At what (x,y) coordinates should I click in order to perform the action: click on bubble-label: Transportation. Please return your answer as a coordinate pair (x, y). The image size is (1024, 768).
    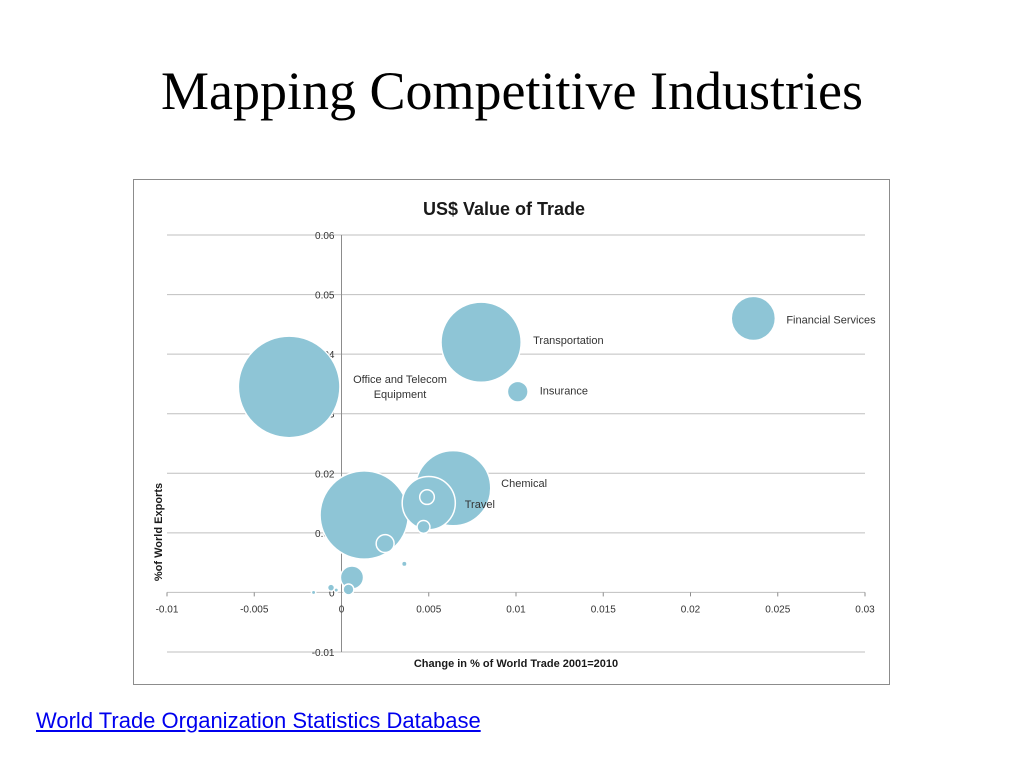
    Looking at the image, I should click on (568, 341).